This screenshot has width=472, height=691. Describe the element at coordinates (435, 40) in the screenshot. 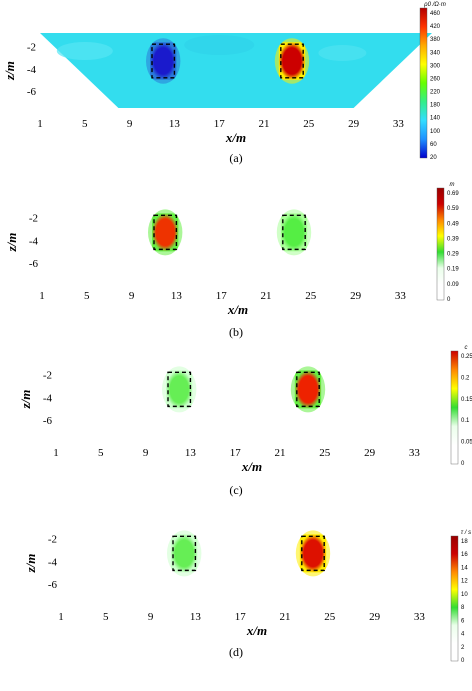

I see `colorbar-tick-label: 380` at that location.